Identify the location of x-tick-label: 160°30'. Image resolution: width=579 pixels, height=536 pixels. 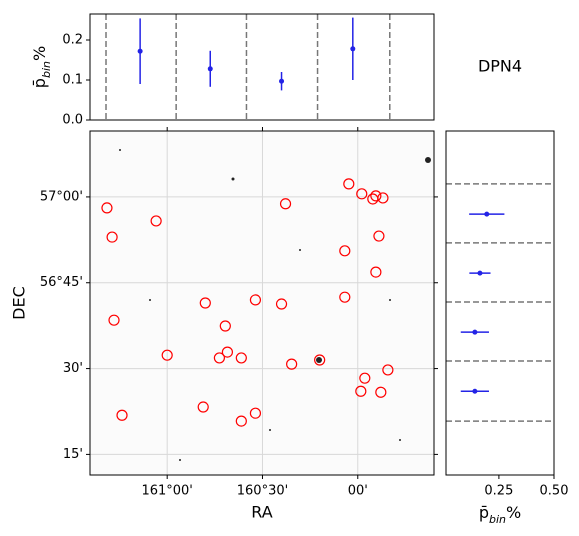
(262, 491).